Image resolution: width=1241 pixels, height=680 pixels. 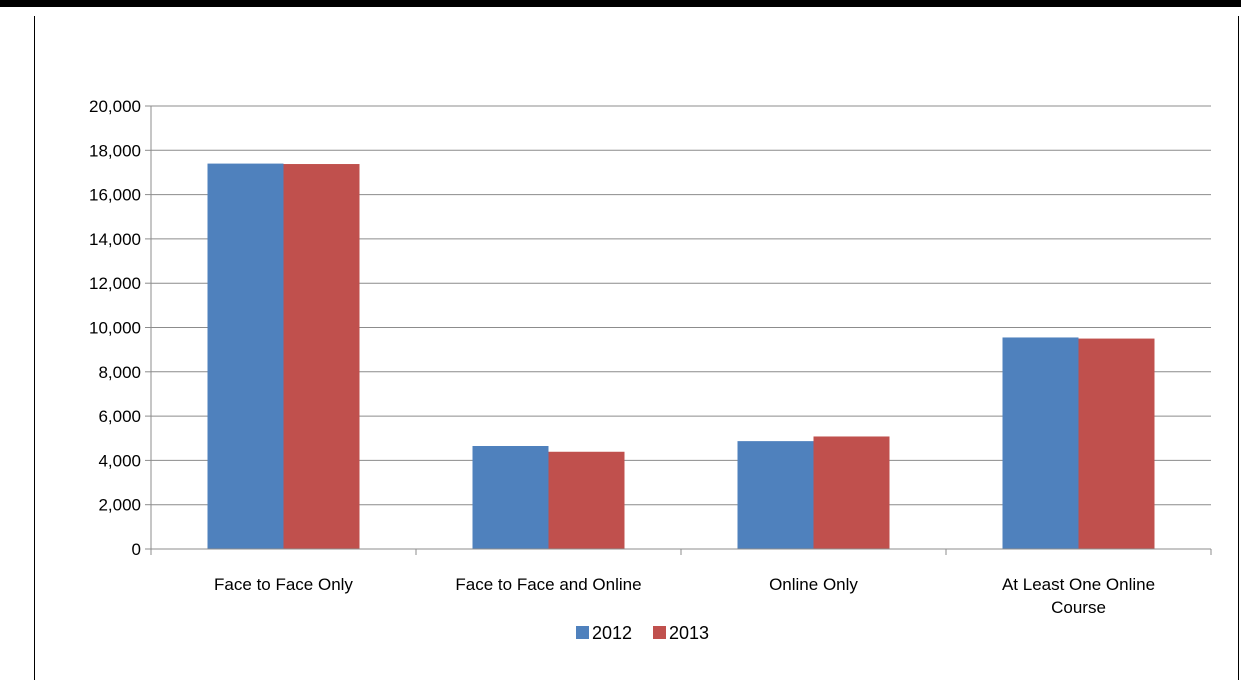 What do you see at coordinates (620, 3) in the screenshot?
I see `top-border-rule` at bounding box center [620, 3].